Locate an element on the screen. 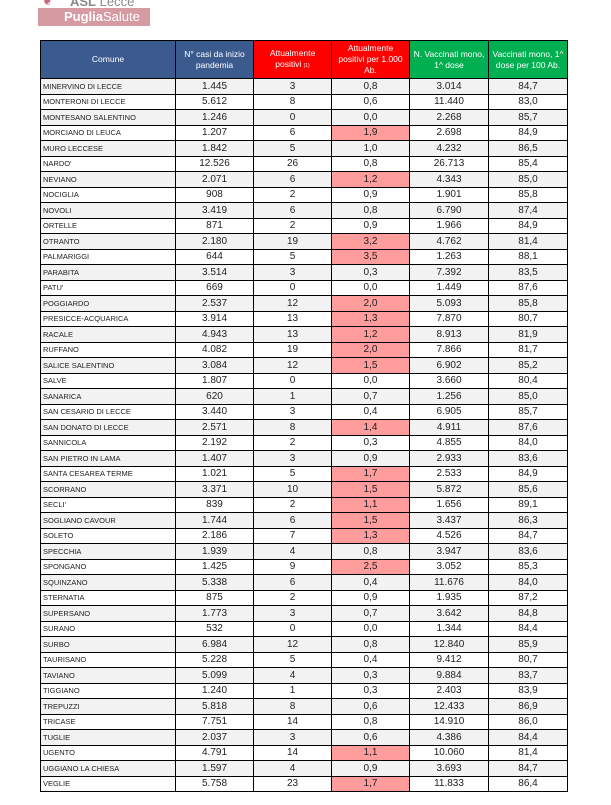 This screenshot has width=611, height=805. table-row: SOGLIANO CAVOUR 1.744 6 1,5 3.437 86,3 is located at coordinates (304, 520).